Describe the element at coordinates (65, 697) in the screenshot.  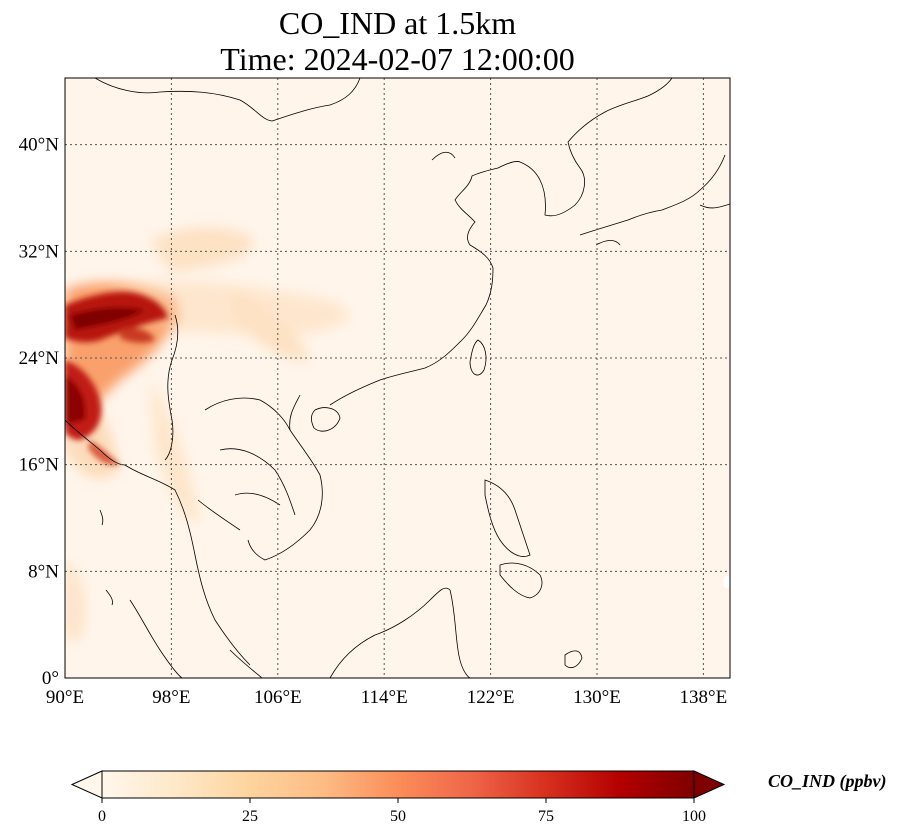
I see `longitude-tick-label: 90°E` at that location.